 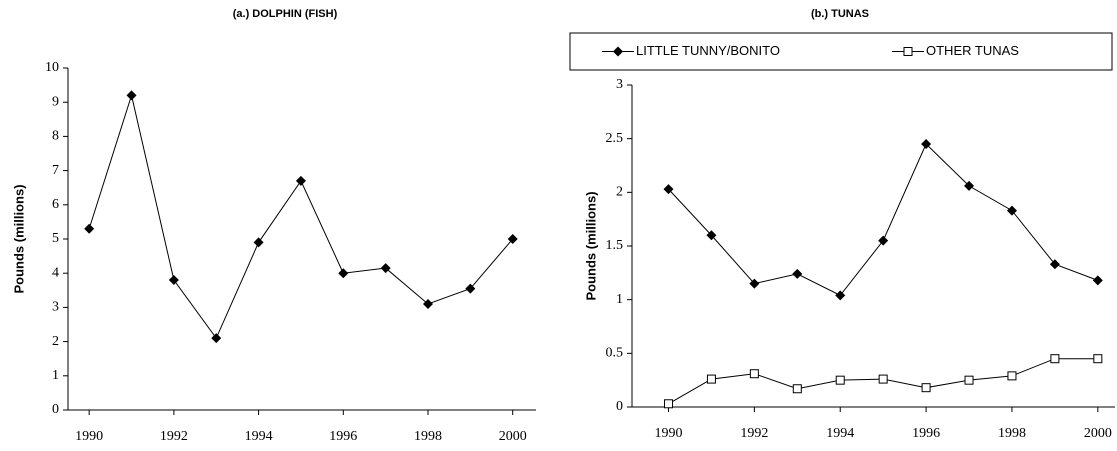 What do you see at coordinates (55, 101) in the screenshot?
I see `y-tick-label: 9` at bounding box center [55, 101].